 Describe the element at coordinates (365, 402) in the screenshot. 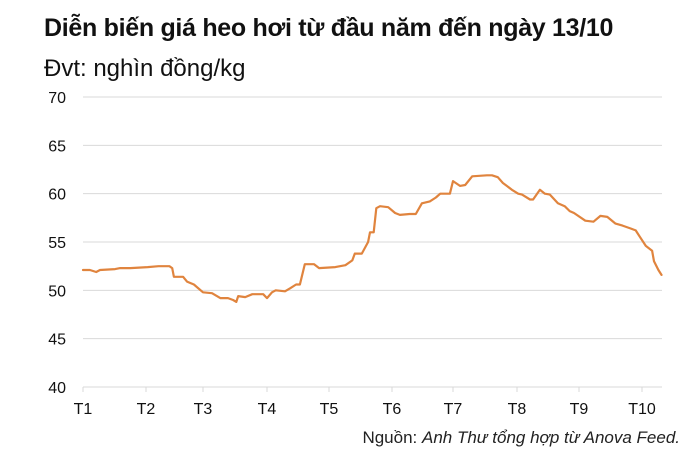

I see `x-axis: T1 T2 T3 T4 T5 T6 T7 T8 T9 T10` at that location.